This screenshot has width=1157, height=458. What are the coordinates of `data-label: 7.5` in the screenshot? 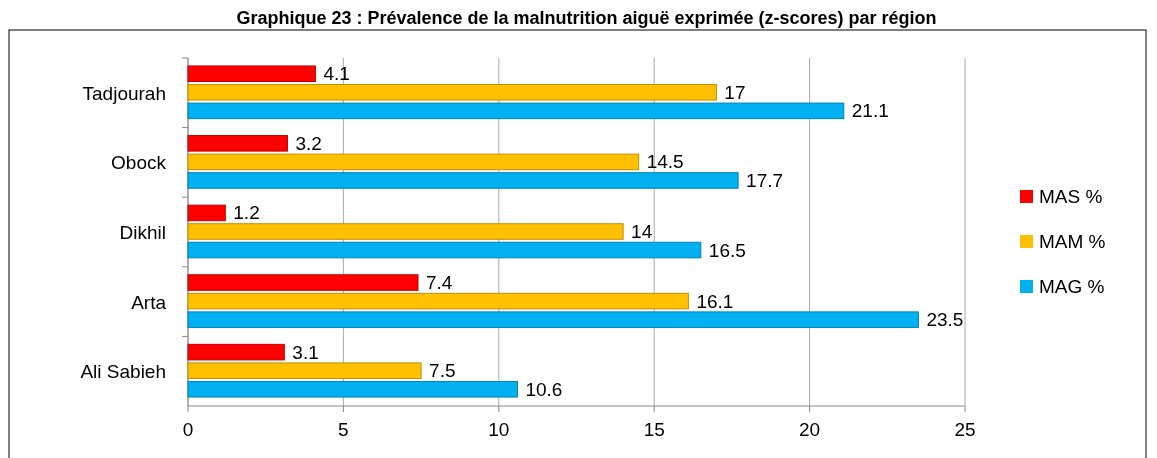 It's located at (442, 371).